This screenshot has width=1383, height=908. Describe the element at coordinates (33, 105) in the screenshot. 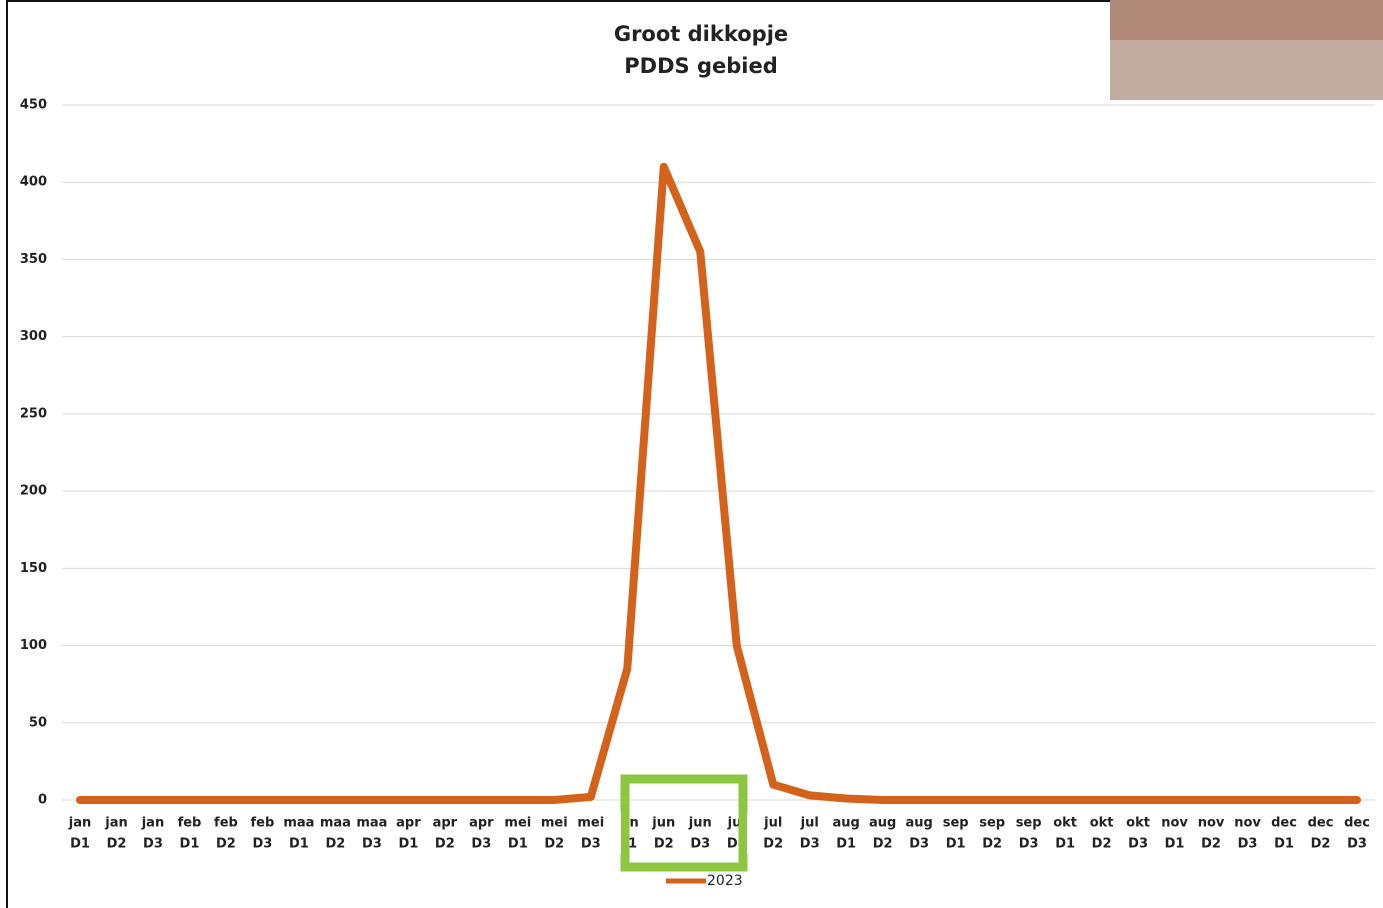

I see `y-tick-label: 450` at that location.